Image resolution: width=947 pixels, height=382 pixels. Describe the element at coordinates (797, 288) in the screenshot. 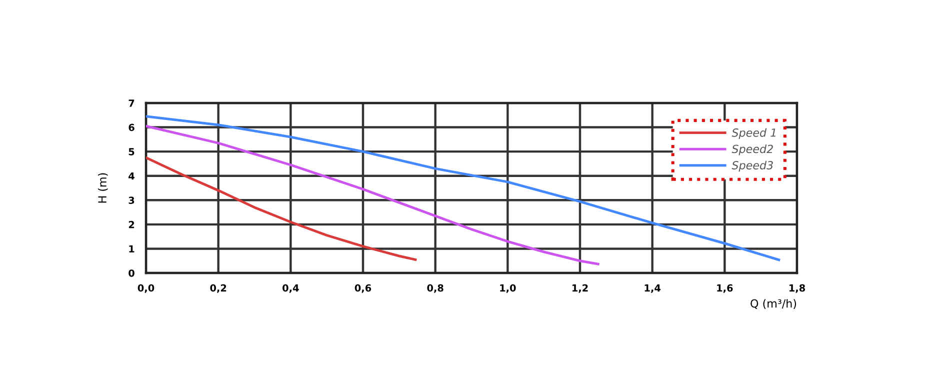

I see `x-tick-label: 1,8` at that location.